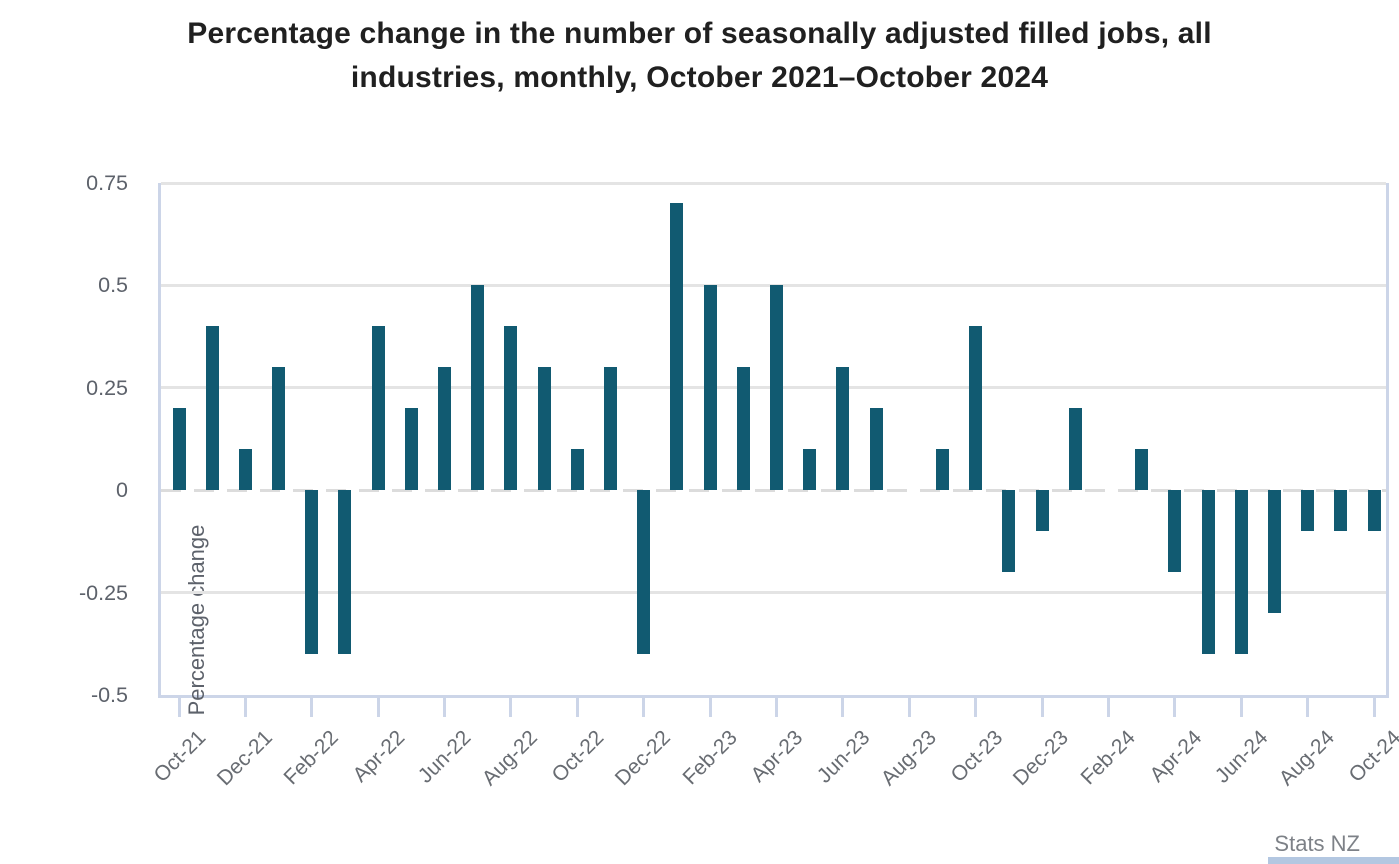 Image resolution: width=1399 pixels, height=864 pixels. Describe the element at coordinates (379, 756) in the screenshot. I see `x-tick-label: Apr-22` at that location.